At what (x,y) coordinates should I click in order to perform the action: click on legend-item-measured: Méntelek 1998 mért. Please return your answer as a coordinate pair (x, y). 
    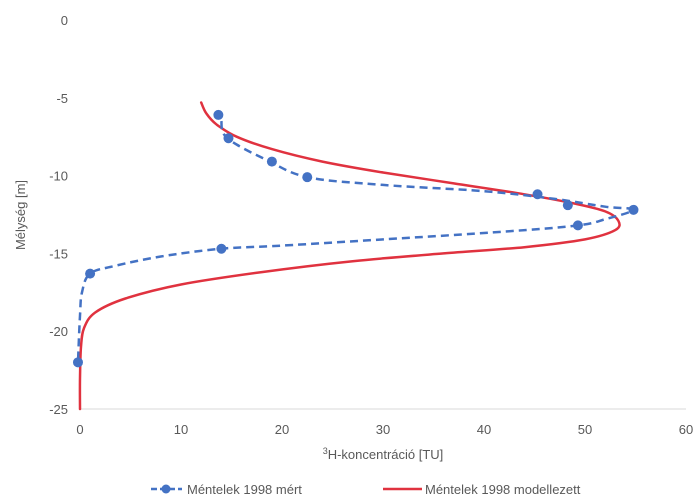
    Looking at the image, I should click on (226, 489).